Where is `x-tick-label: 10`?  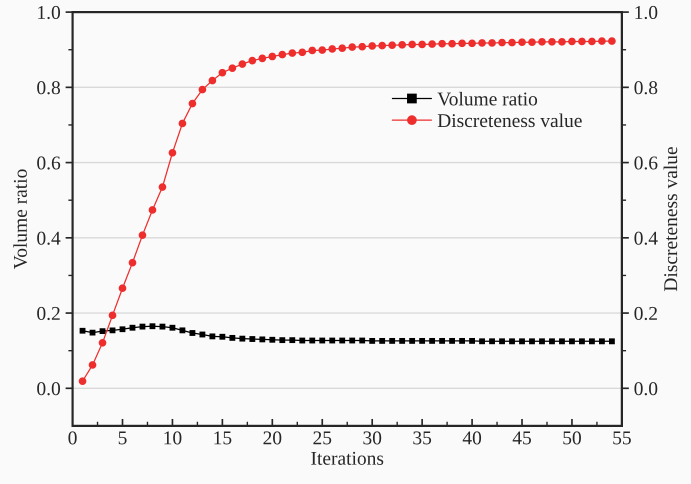
x-tick-label: 10 is located at coordinates (173, 437).